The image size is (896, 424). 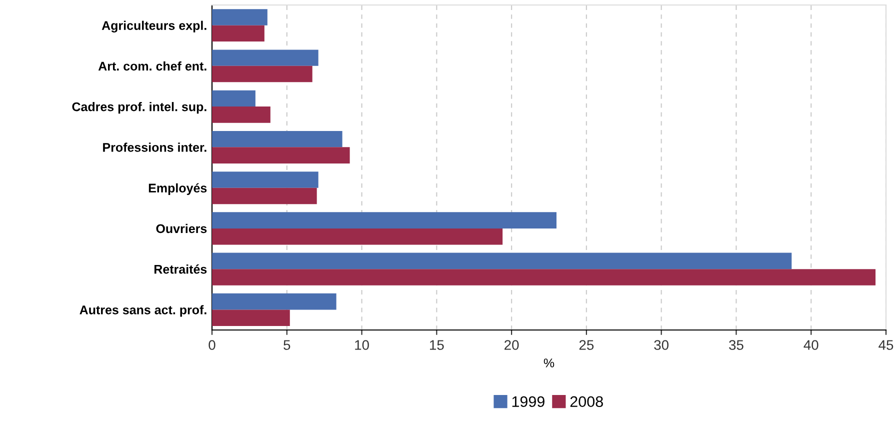 What do you see at coordinates (212, 345) in the screenshot?
I see `x-tick-label: 0` at bounding box center [212, 345].